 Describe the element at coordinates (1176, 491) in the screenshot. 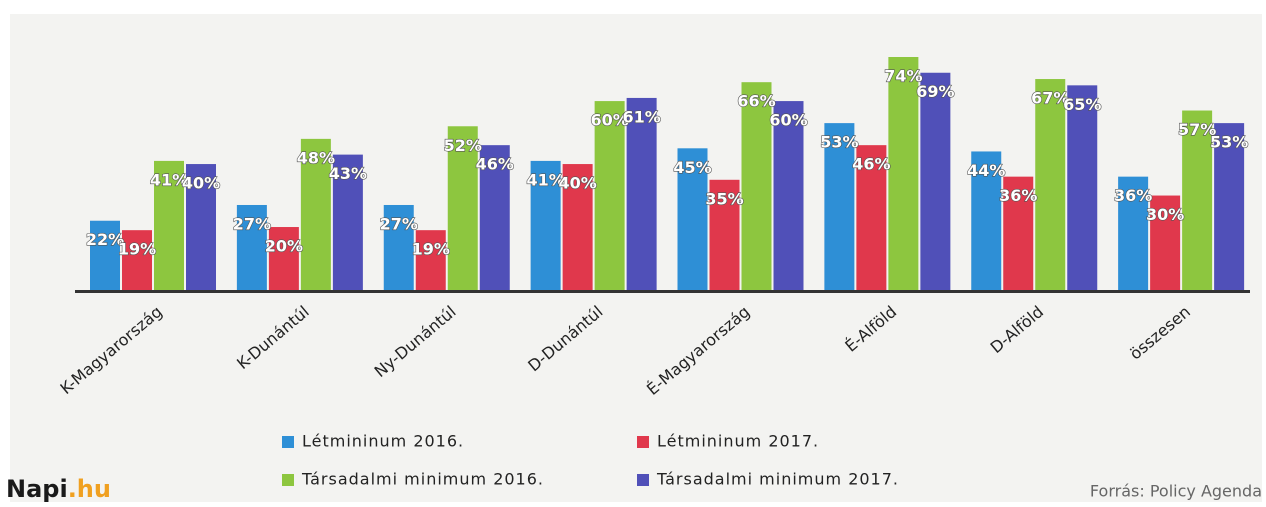

I see `source: Forrás: Policy Agenda` at that location.